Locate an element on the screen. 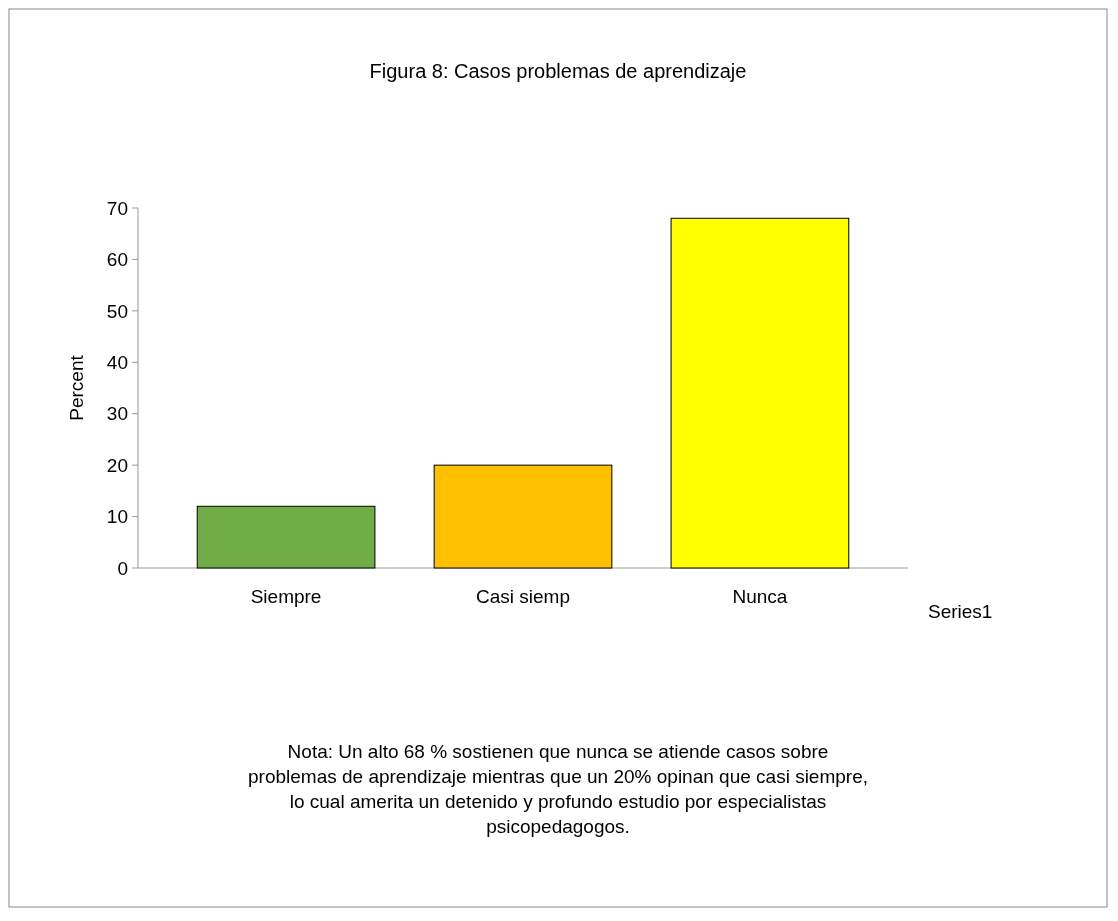  y-tick-label: 50 is located at coordinates (117, 311).